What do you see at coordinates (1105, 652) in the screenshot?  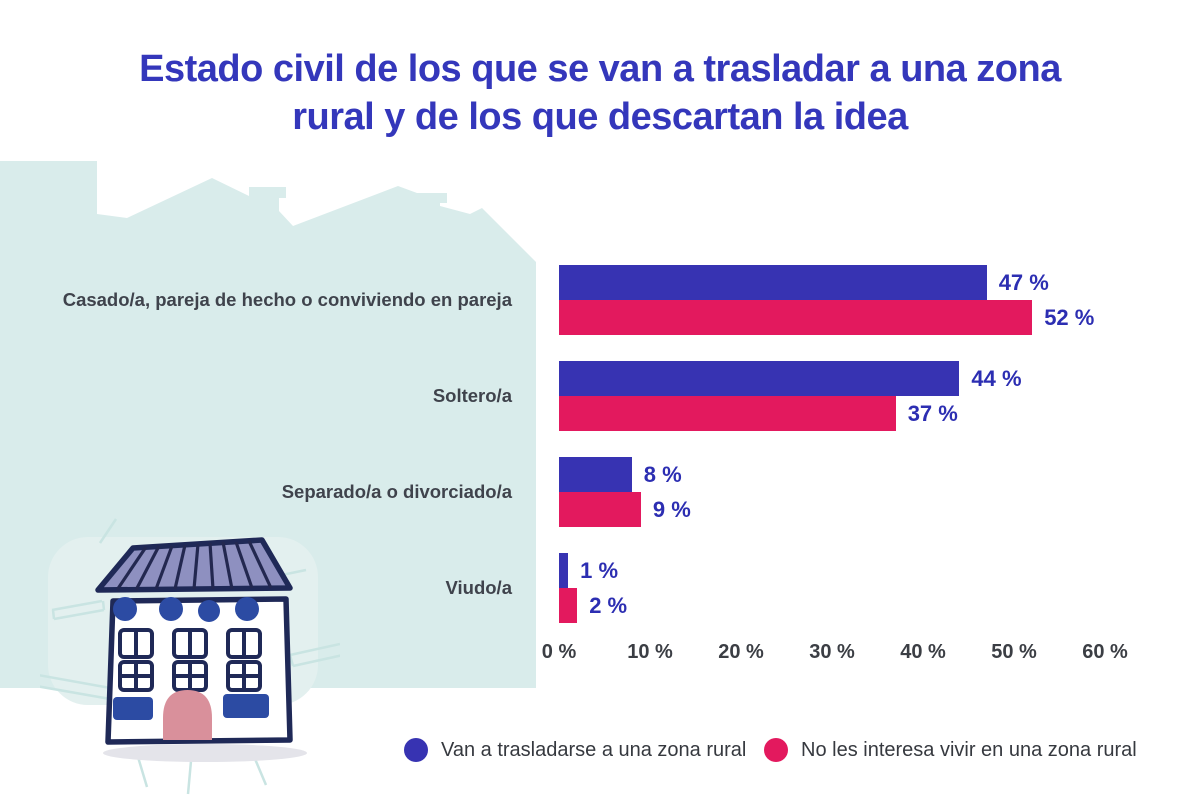 I see `x-axis-tick: 60 %` at bounding box center [1105, 652].